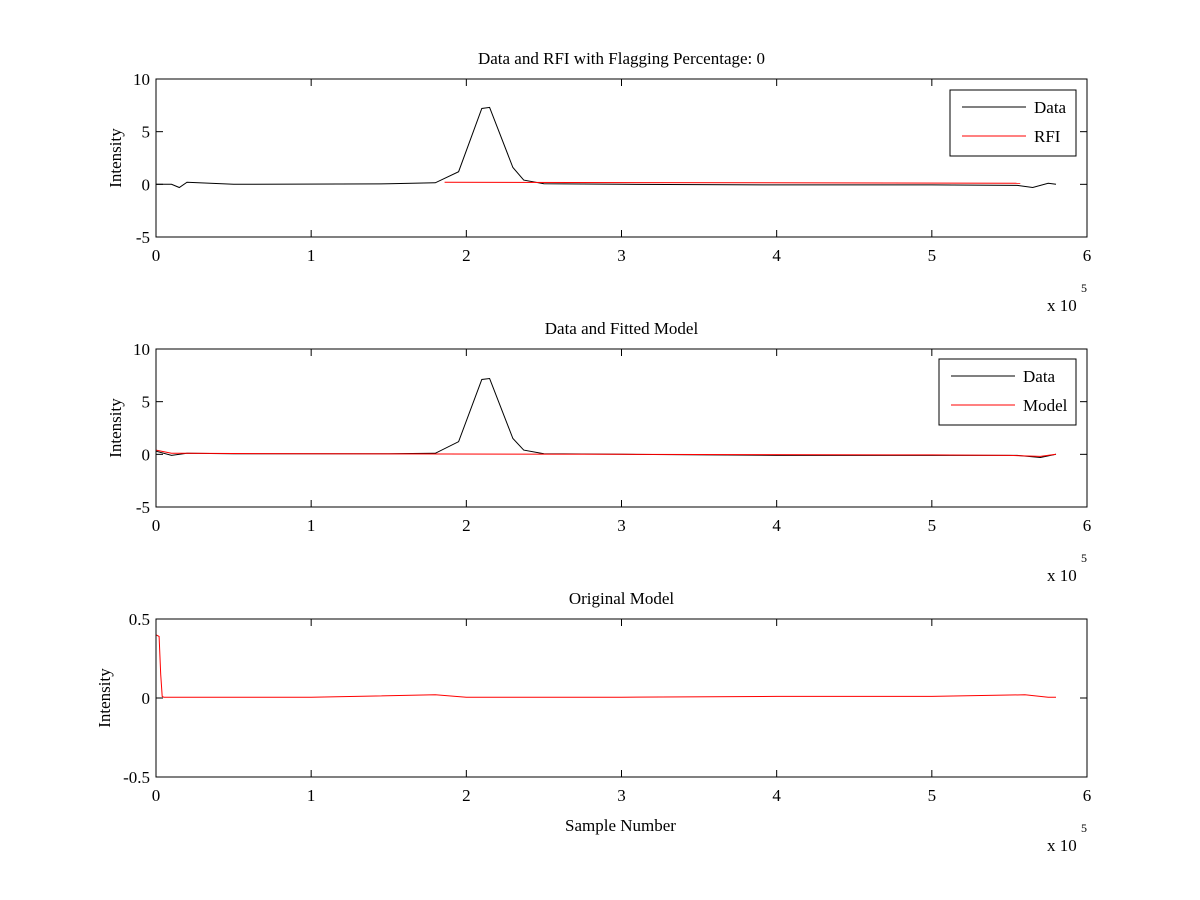 Image resolution: width=1200 pixels, height=900 pixels. What do you see at coordinates (139, 619) in the screenshot?
I see `y-tick-label: 0.5` at bounding box center [139, 619].